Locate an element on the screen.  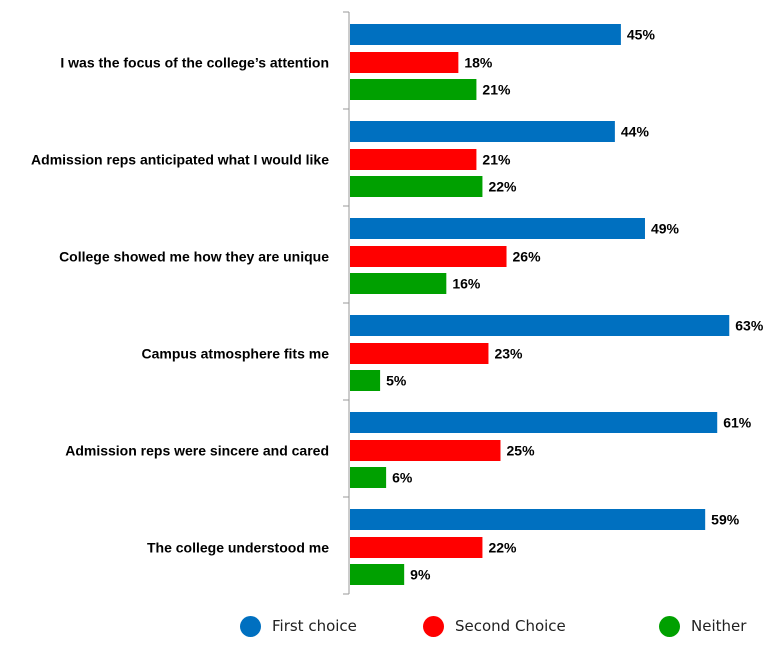
data-label: 44% is located at coordinates (635, 132).